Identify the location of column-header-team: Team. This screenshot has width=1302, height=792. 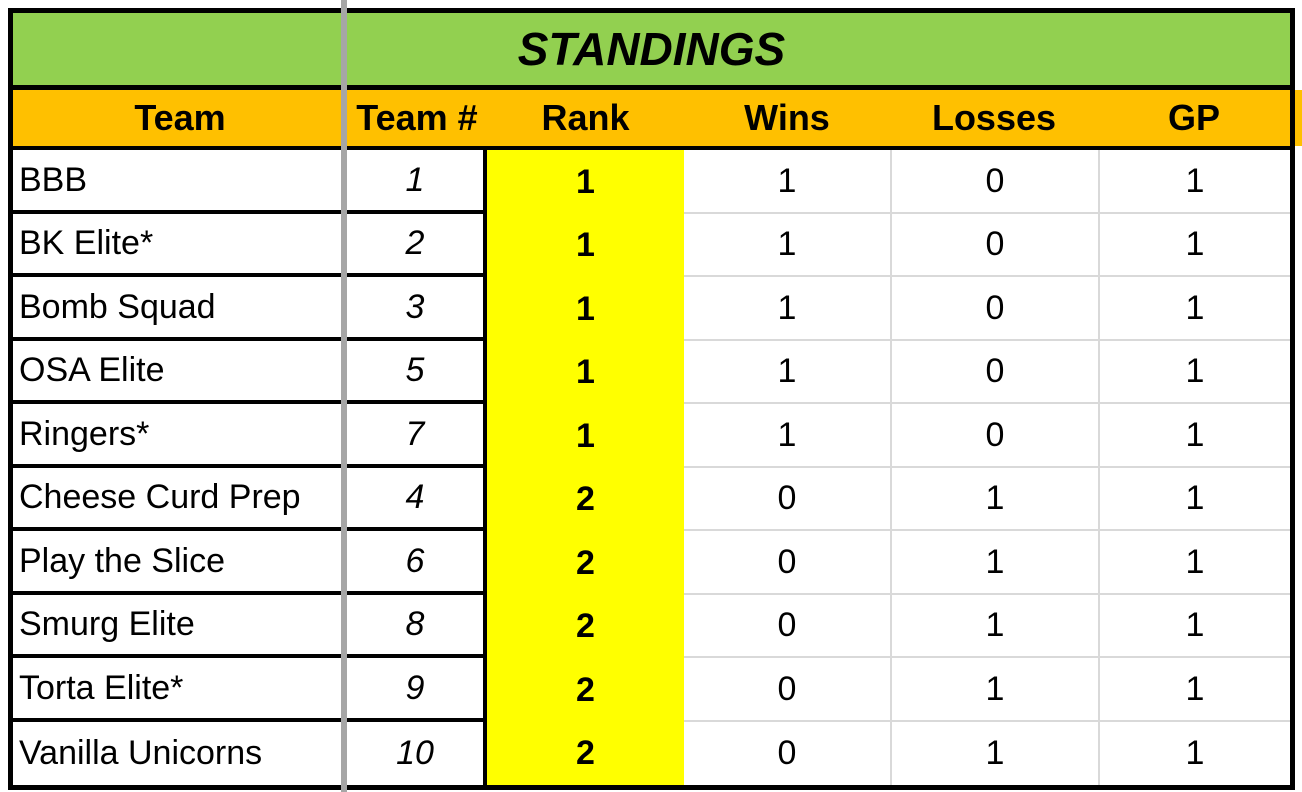
(180, 120).